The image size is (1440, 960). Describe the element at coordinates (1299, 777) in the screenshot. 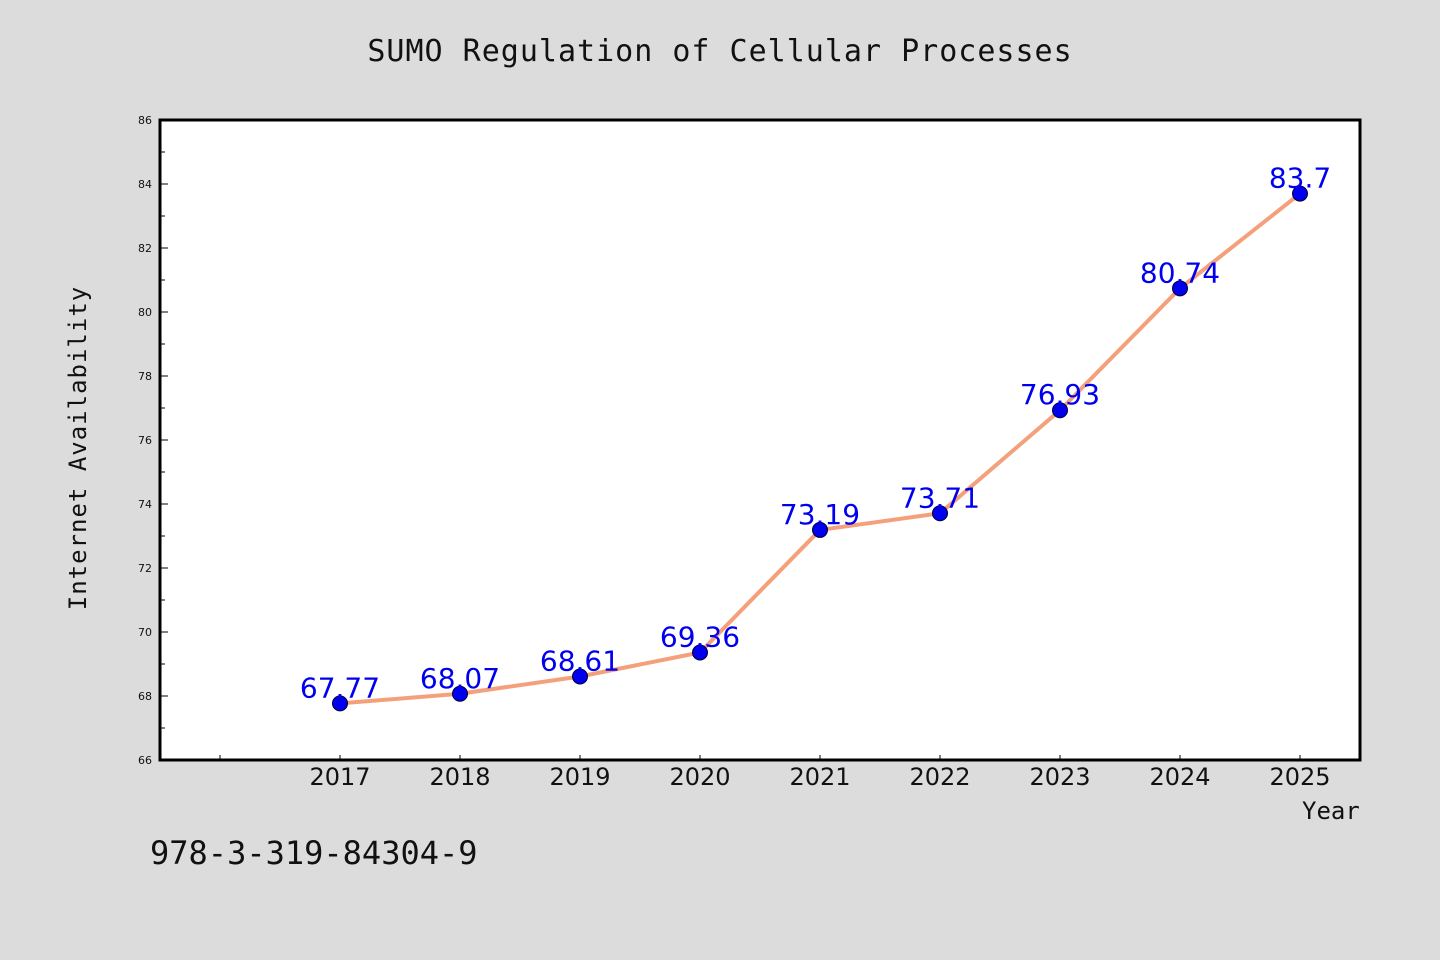

I see `x-tick-label: 2025` at that location.